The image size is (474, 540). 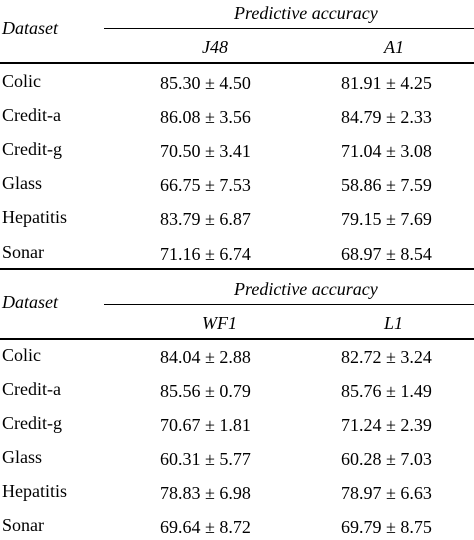 I want to click on accuracy-value: 83.79 ± 6.87, so click(x=205, y=219).